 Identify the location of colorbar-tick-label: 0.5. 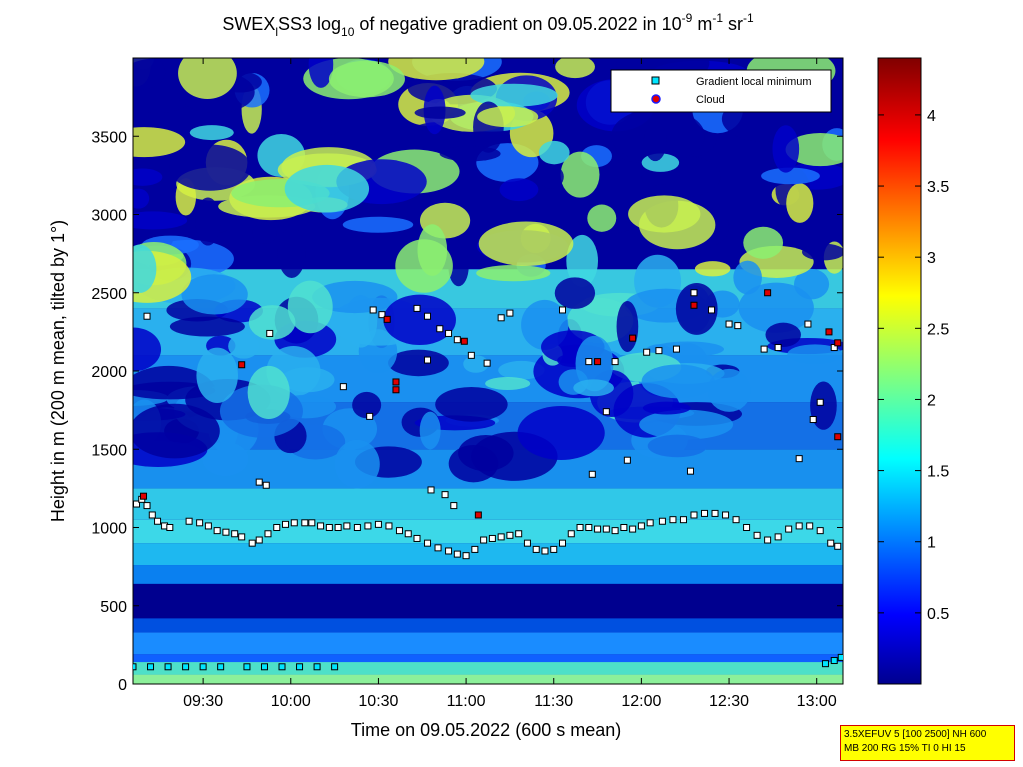
(938, 614).